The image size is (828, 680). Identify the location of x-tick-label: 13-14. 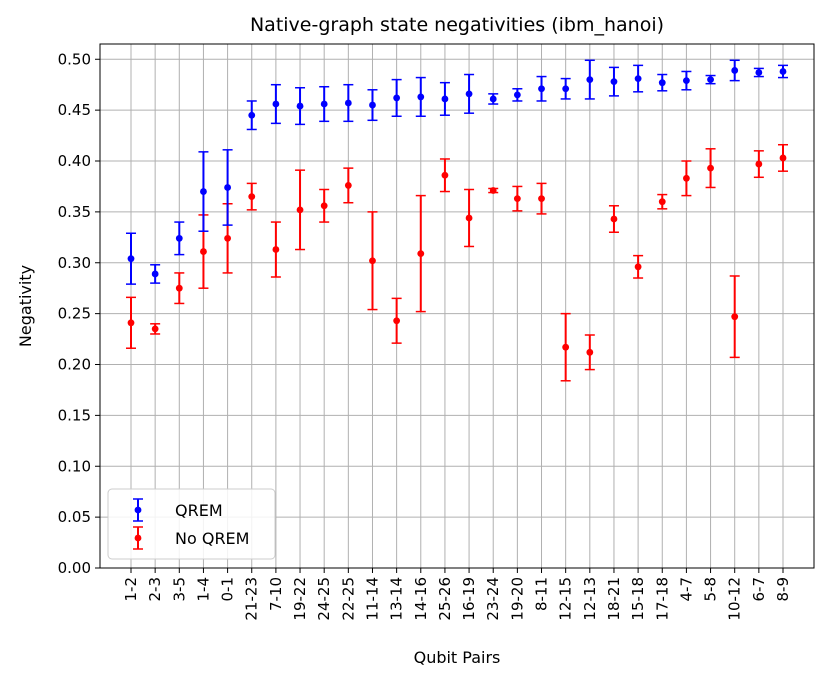
(397, 599).